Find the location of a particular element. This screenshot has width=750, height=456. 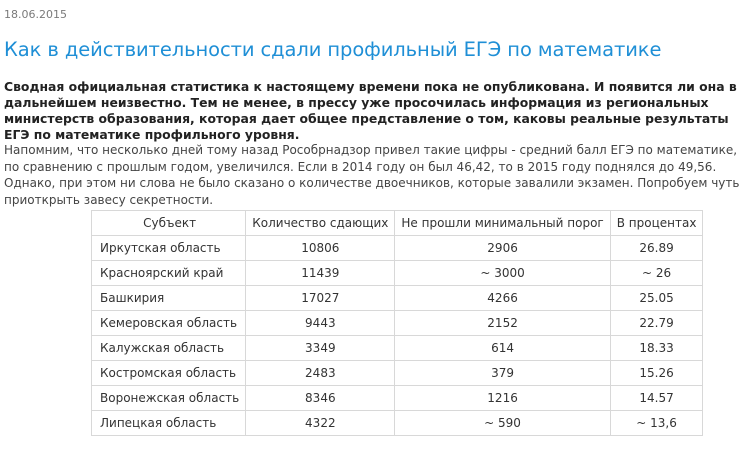

table-row: Кемеровская область 9443 2152 22.79 is located at coordinates (397, 323).